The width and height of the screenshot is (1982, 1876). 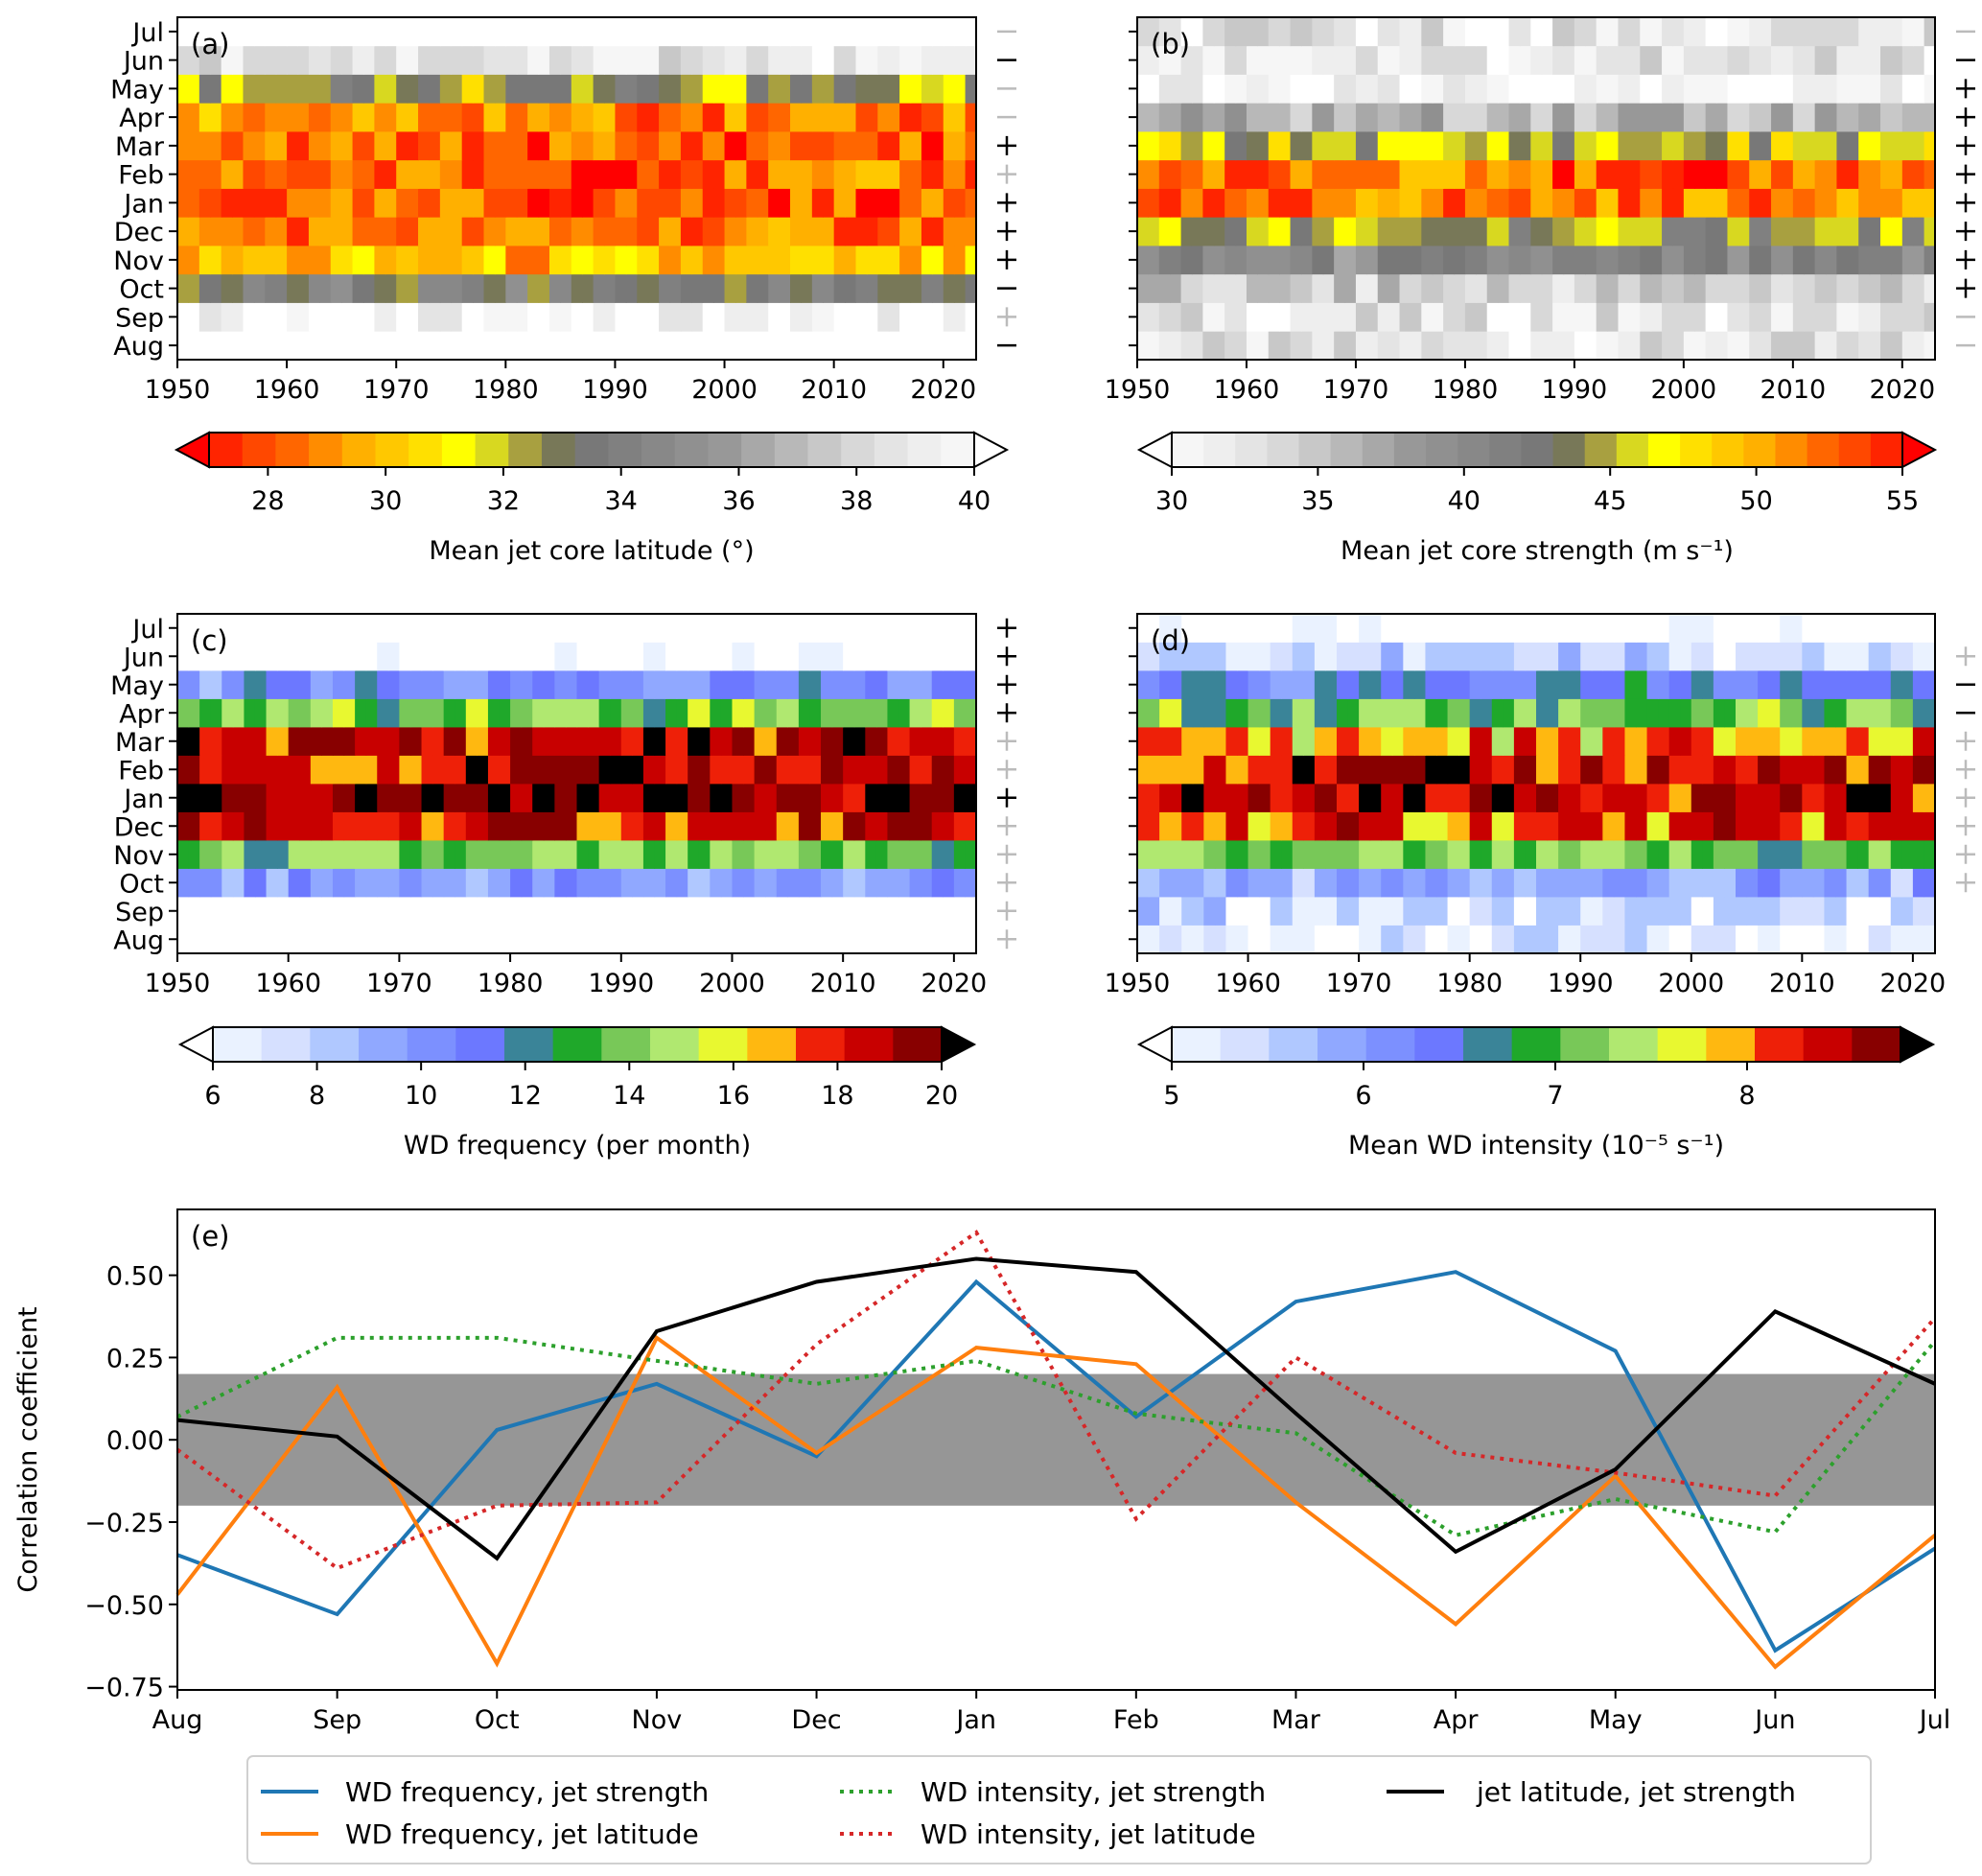 What do you see at coordinates (139, 940) in the screenshot?
I see `y-tick-label: Aug` at bounding box center [139, 940].